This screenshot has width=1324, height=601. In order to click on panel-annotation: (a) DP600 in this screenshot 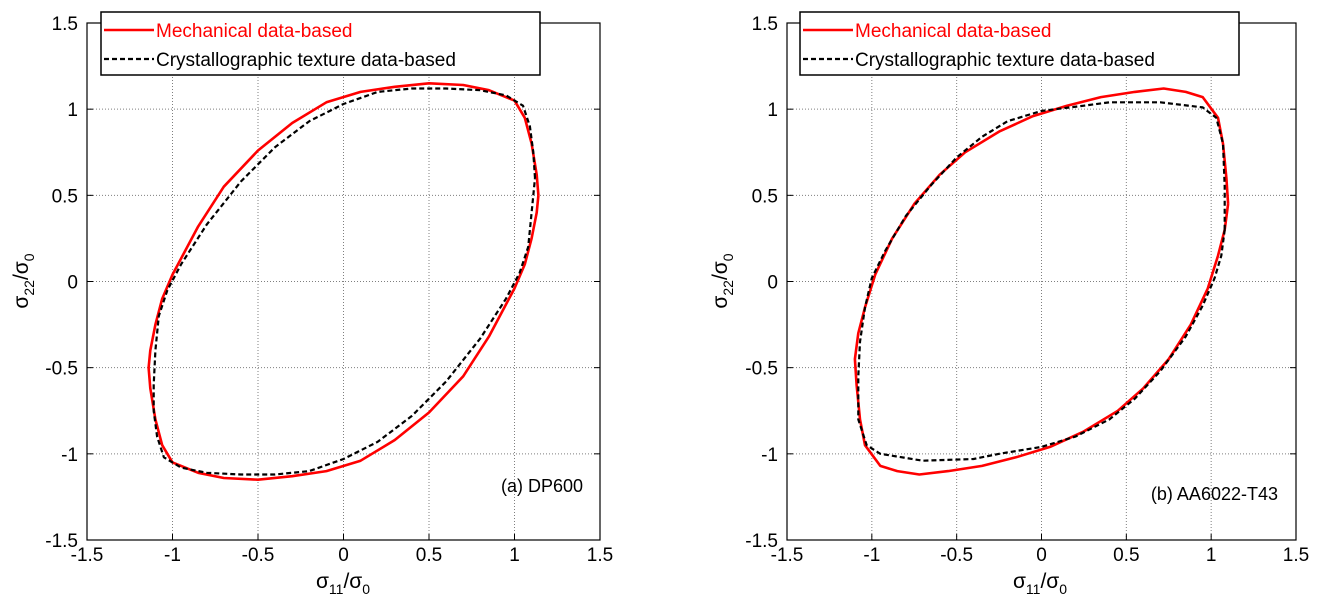, I will do `click(542, 486)`.